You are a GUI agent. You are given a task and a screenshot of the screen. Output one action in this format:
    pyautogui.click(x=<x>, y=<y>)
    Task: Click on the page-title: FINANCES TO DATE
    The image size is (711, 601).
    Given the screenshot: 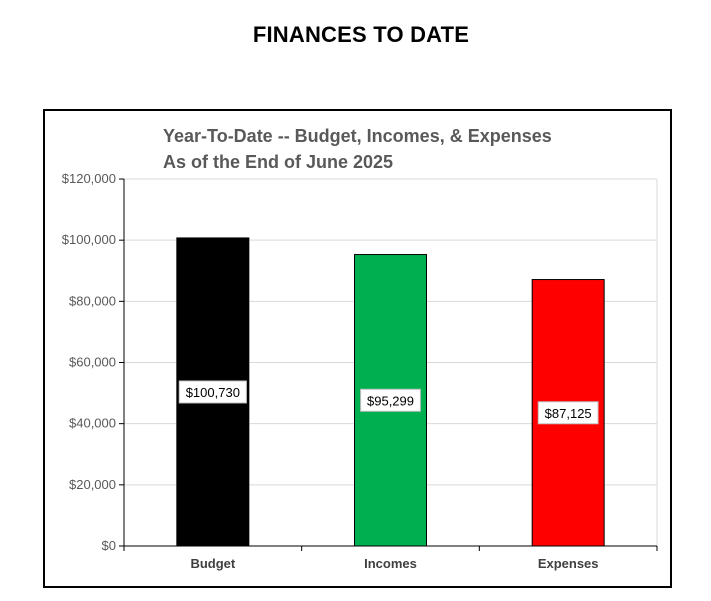 What is the action you would take?
    pyautogui.click(x=361, y=34)
    